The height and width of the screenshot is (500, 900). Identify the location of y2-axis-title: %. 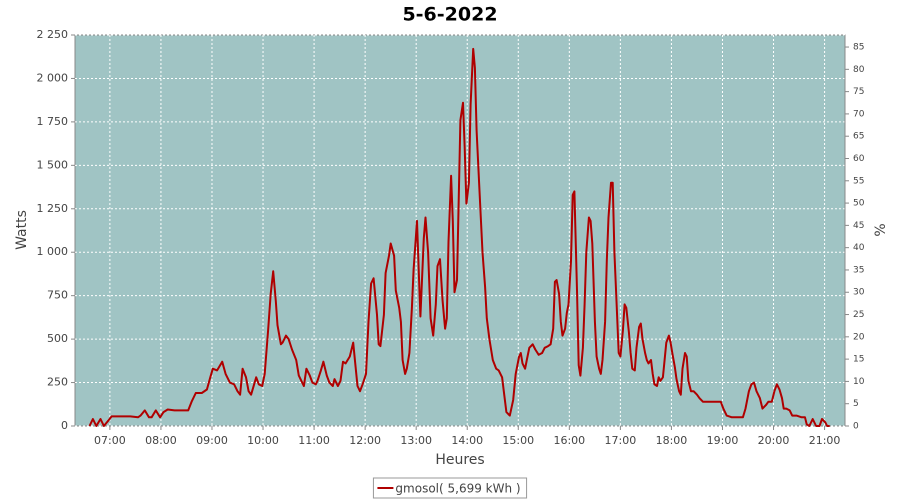
(881, 229).